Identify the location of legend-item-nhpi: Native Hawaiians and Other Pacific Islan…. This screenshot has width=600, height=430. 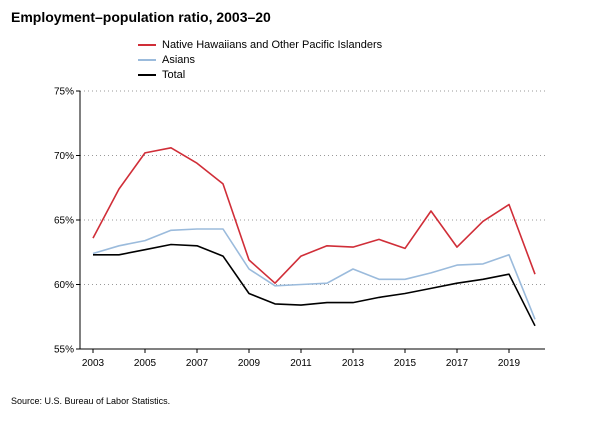
(260, 44).